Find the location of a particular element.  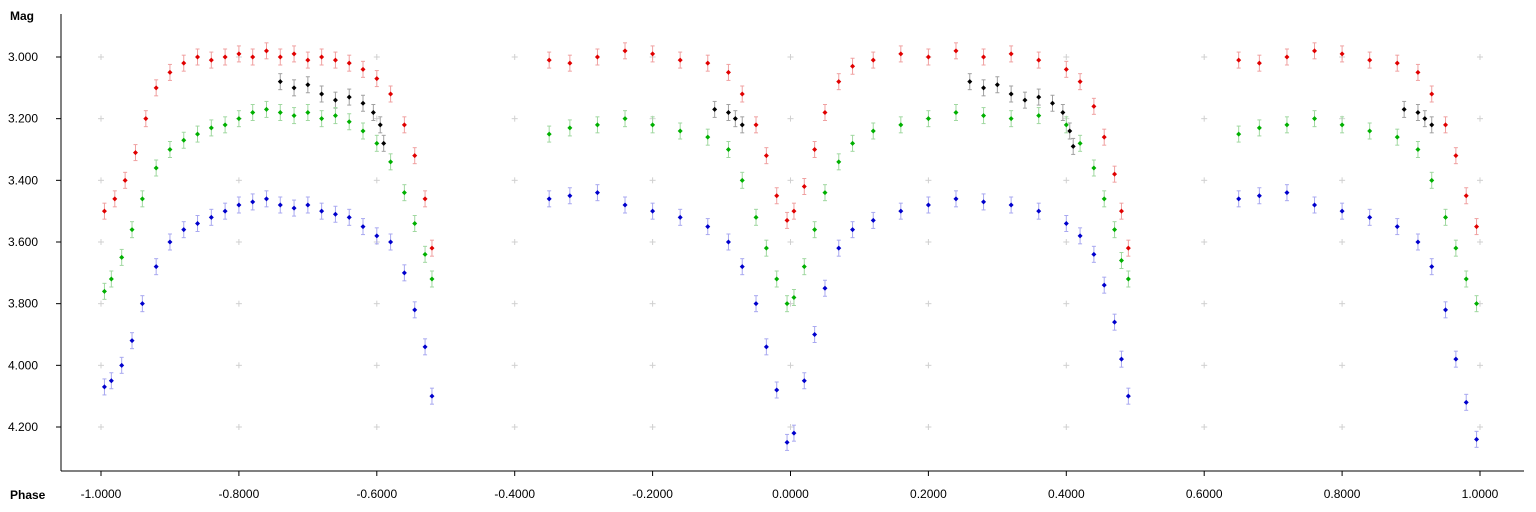

x-tick-label: 0.4000 is located at coordinates (1066, 494).